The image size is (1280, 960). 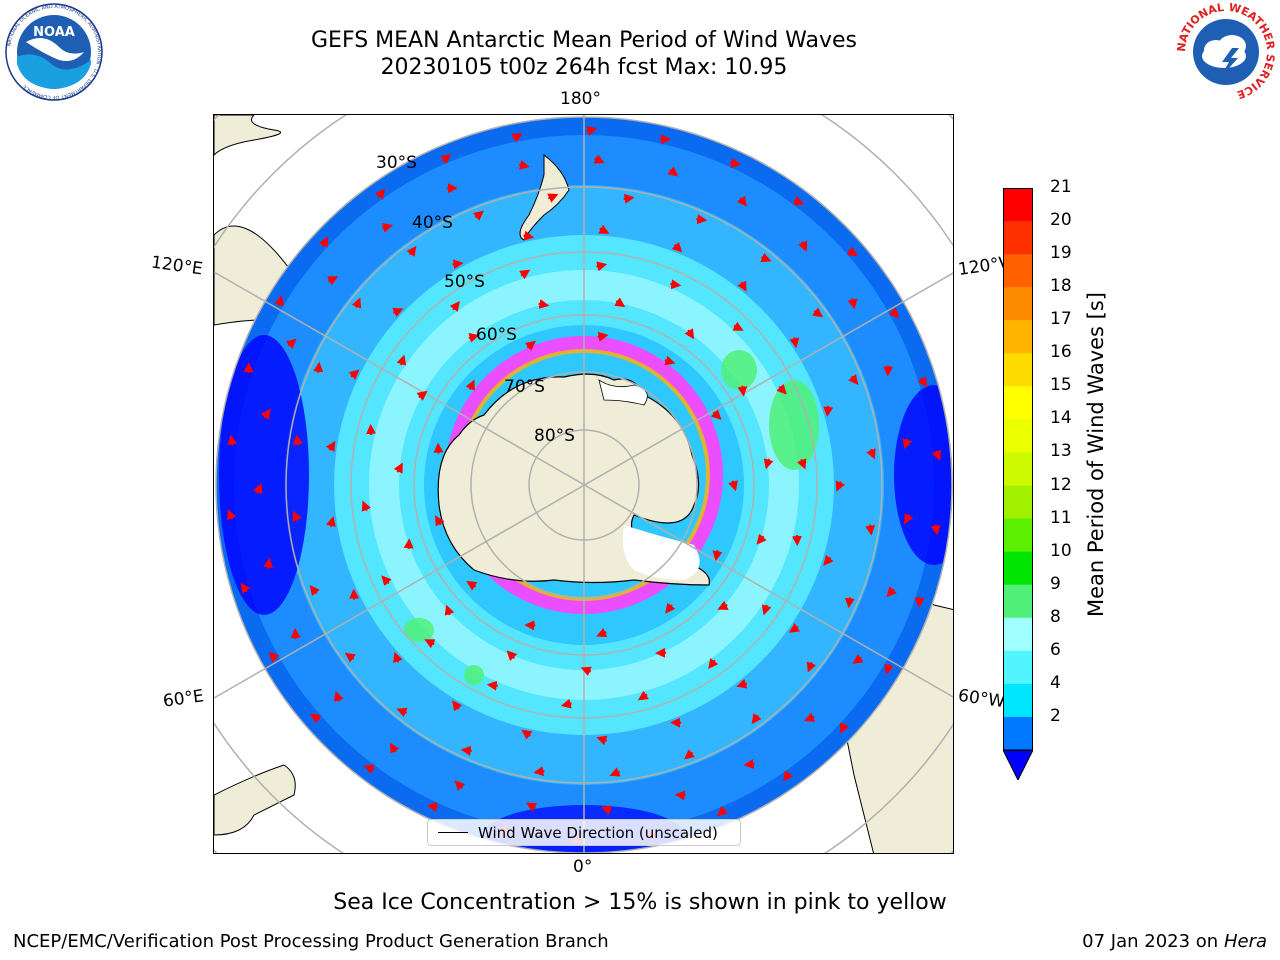 I want to click on footer-date: 07 Jan 2023 on Hera, so click(x=1174, y=941).